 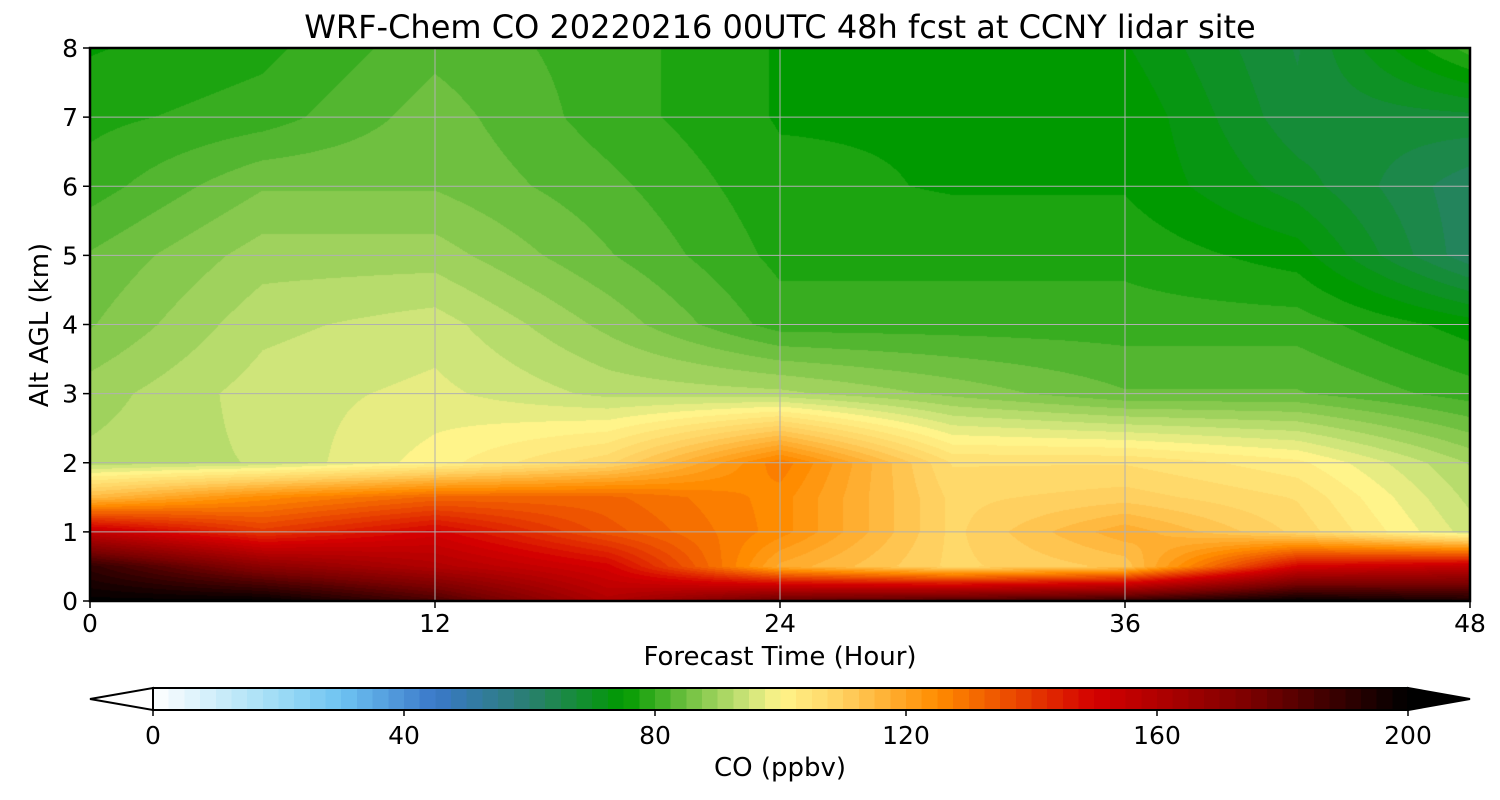 I want to click on y-tick-label: 5, so click(x=70, y=255).